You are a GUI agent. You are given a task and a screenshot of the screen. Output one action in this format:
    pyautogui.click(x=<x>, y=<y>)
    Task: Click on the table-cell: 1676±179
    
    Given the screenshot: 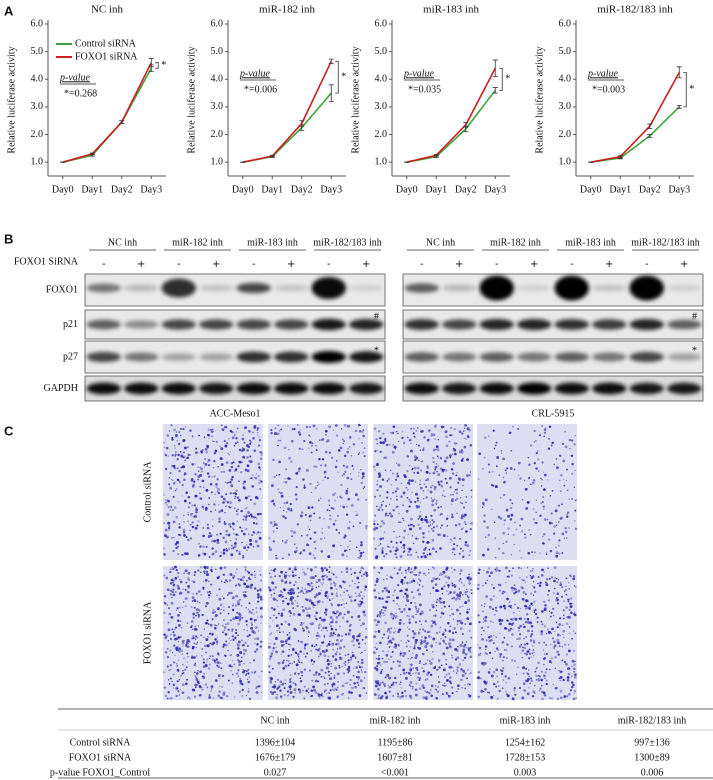 What is the action you would take?
    pyautogui.click(x=275, y=757)
    